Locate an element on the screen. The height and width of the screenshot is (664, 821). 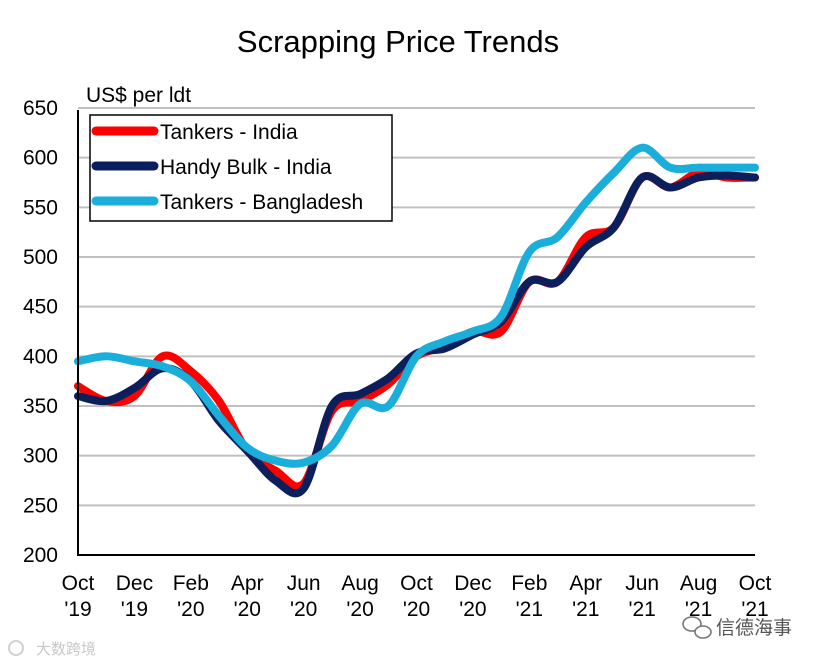
x-tick-year-8: '21 is located at coordinates (529, 609).